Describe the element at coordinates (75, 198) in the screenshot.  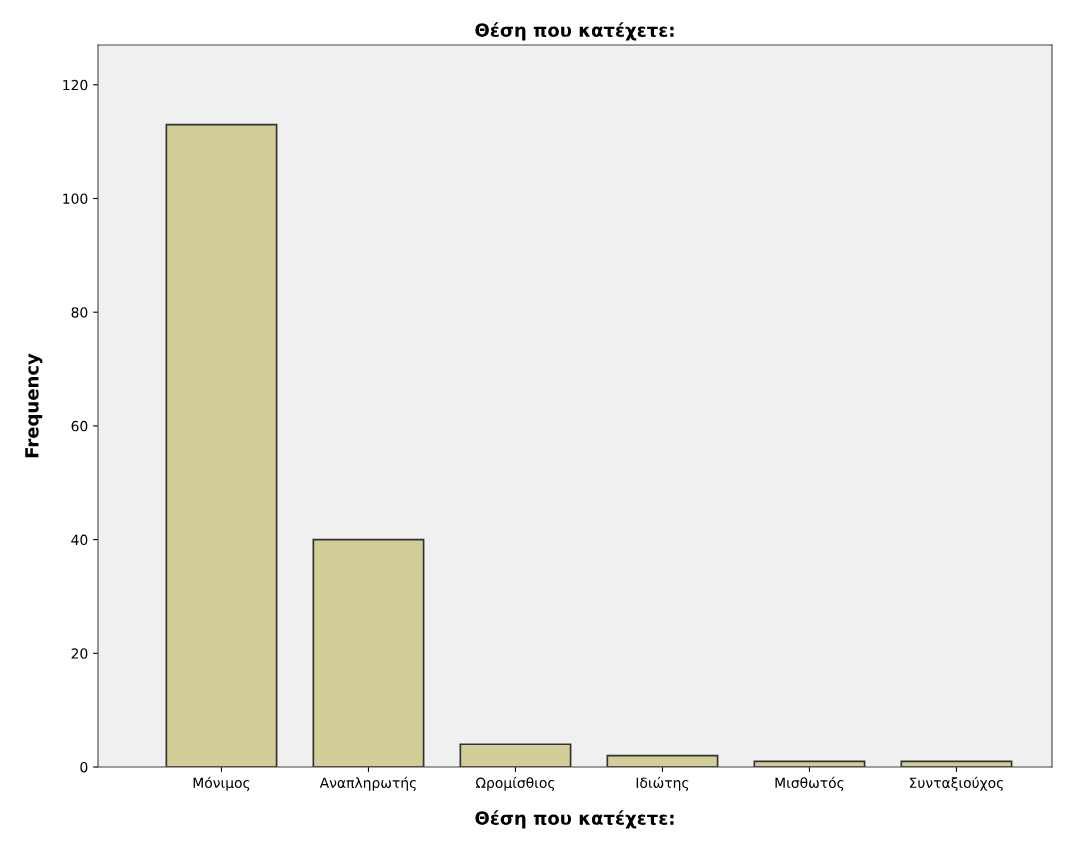
I see `y-tick-label: 100` at that location.